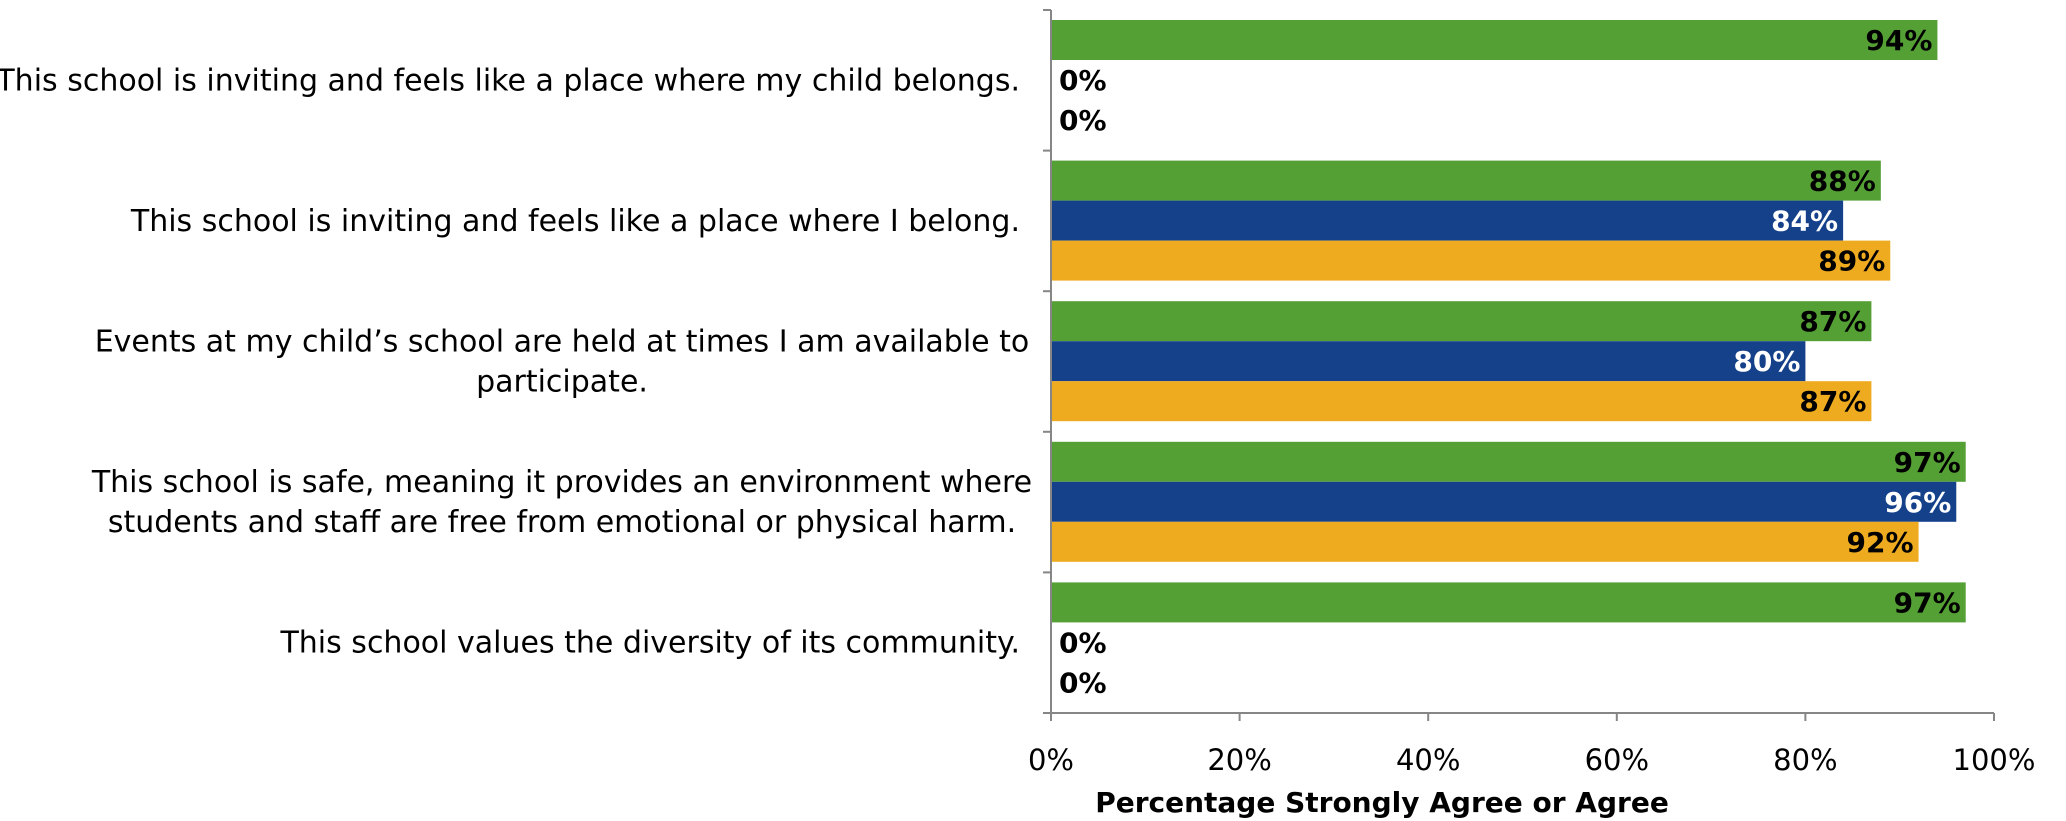 The width and height of the screenshot is (2066, 821). What do you see at coordinates (1994, 760) in the screenshot?
I see `x-tick-label: 100%` at bounding box center [1994, 760].